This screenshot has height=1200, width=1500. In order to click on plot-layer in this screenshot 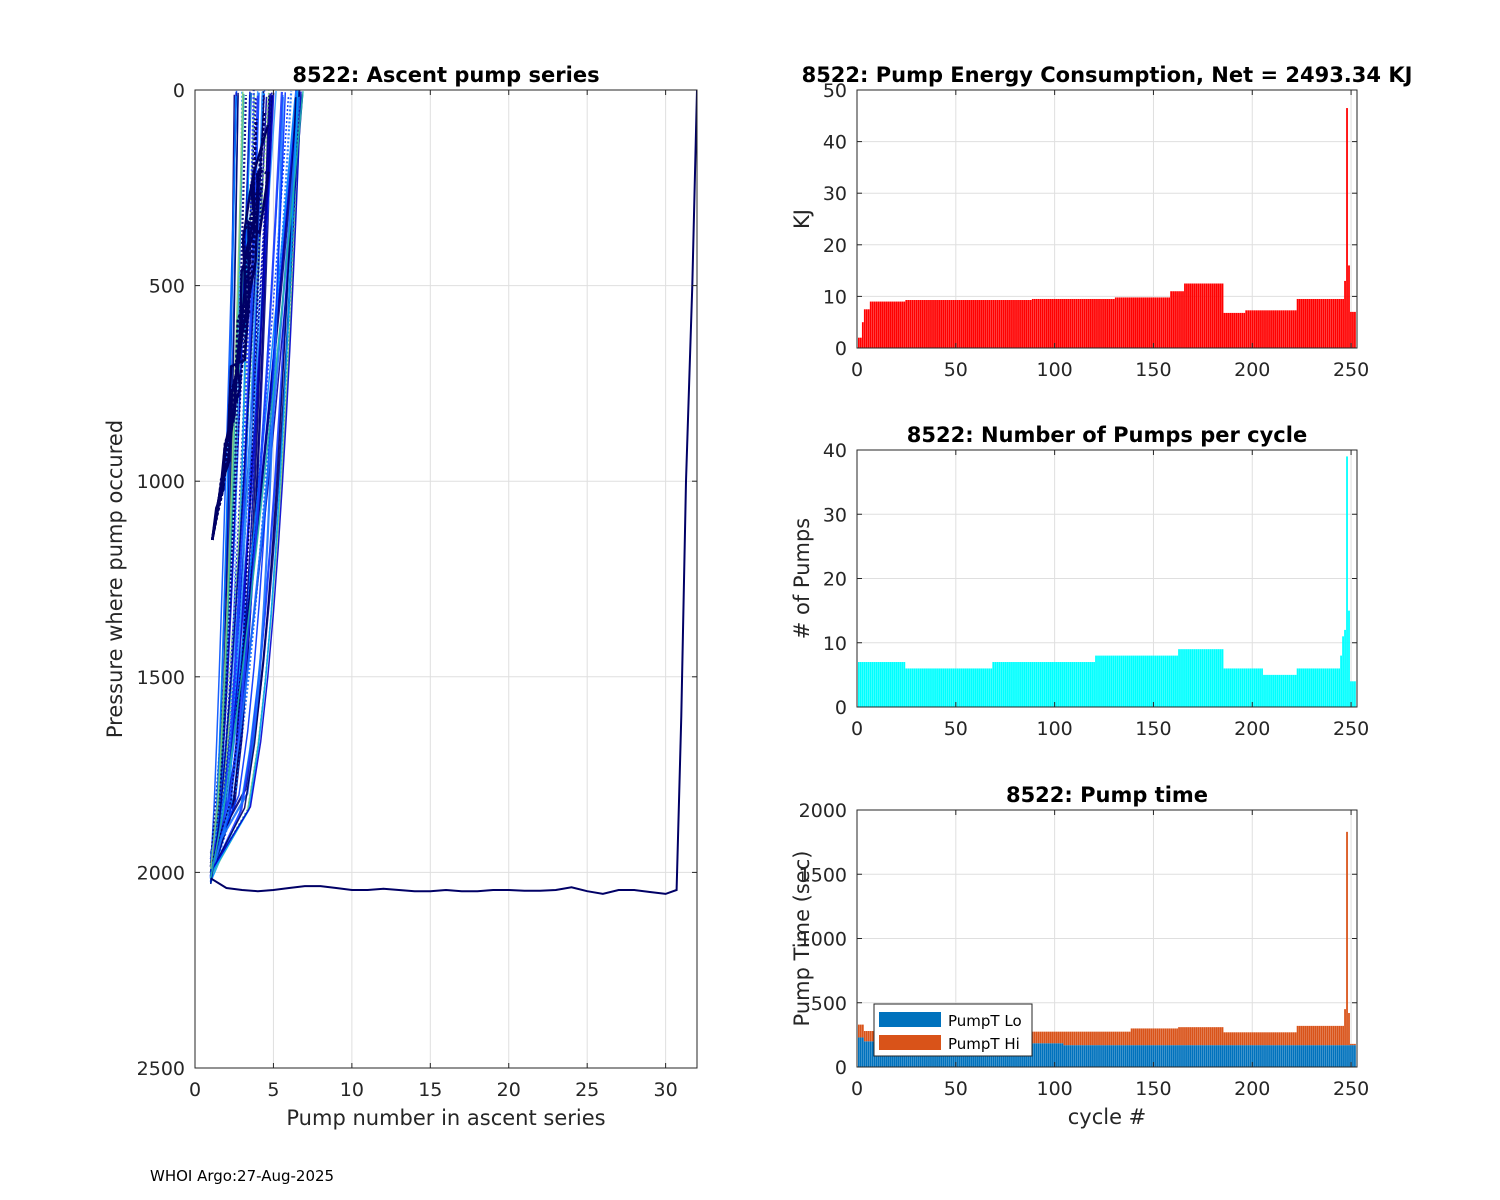, I will do `click(1106, 582)`.